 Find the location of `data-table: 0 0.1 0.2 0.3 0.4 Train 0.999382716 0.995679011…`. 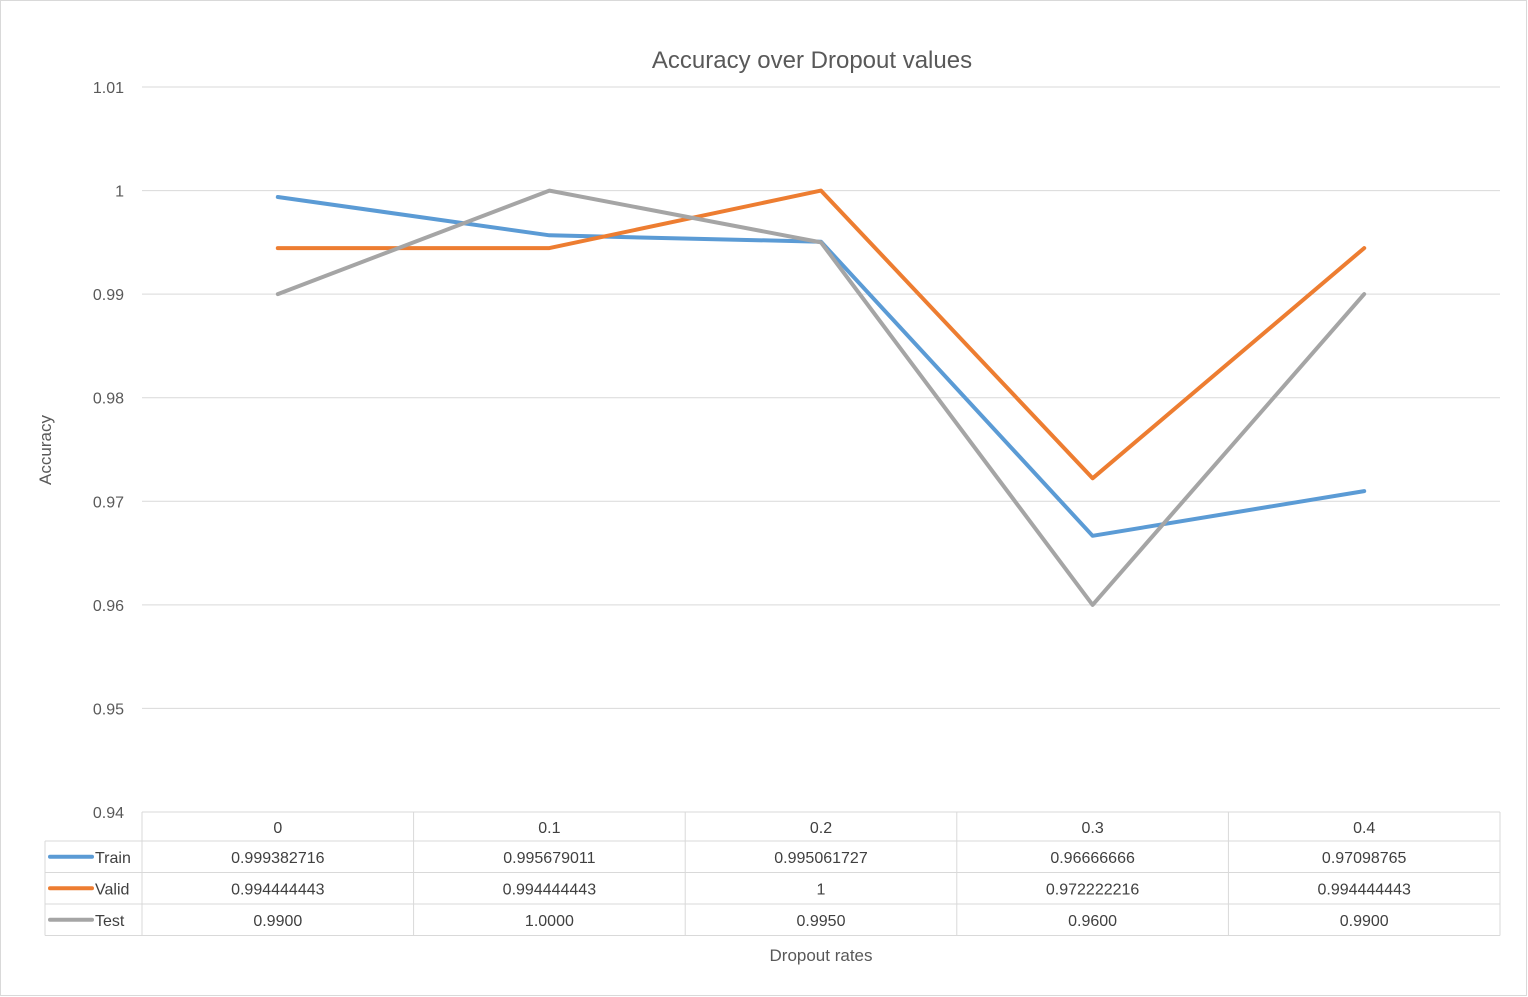

data-table: 0 0.1 0.2 0.3 0.4 Train 0.999382716 0.995679011… is located at coordinates (772, 873).